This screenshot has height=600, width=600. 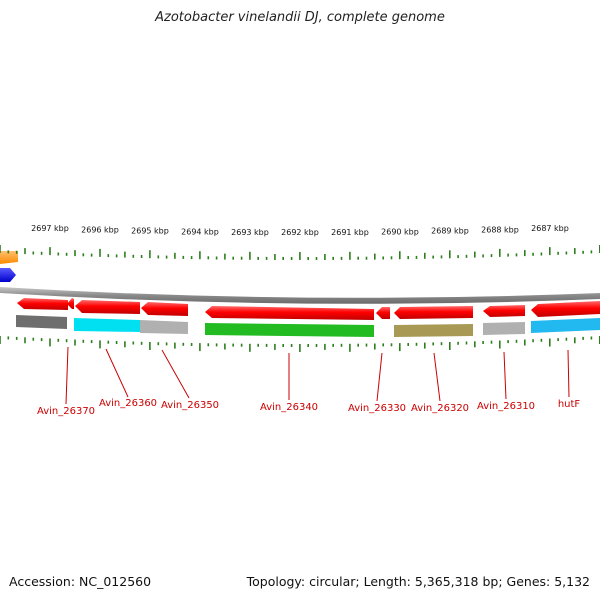 What do you see at coordinates (190, 405) in the screenshot?
I see `gene-label: Avin_26350` at bounding box center [190, 405].